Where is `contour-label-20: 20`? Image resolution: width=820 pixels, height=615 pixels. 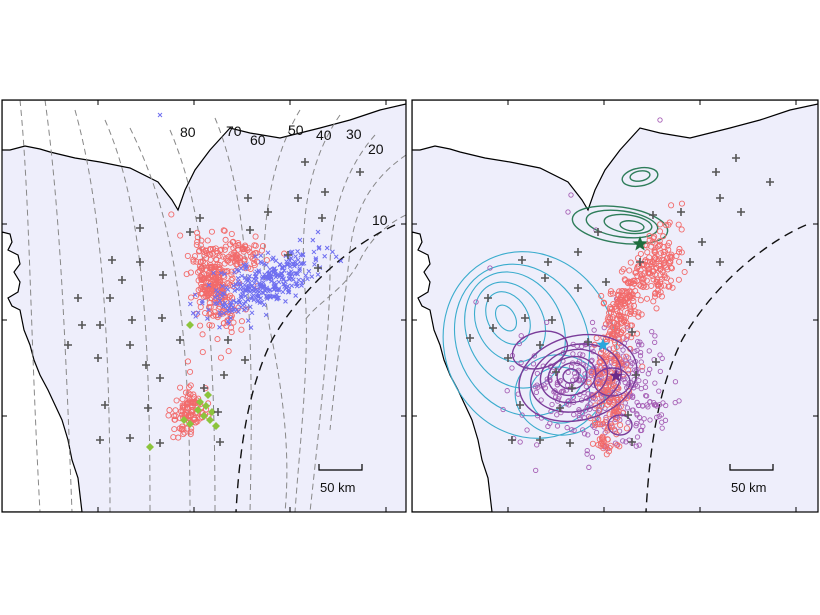
contour-label-20: 20 is located at coordinates (376, 149).